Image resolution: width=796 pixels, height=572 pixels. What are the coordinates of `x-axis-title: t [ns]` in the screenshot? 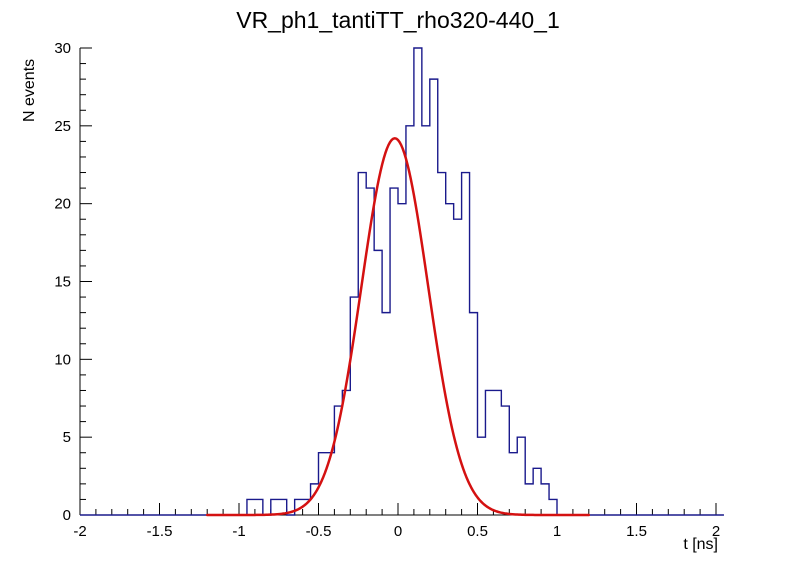 It's located at (700, 544).